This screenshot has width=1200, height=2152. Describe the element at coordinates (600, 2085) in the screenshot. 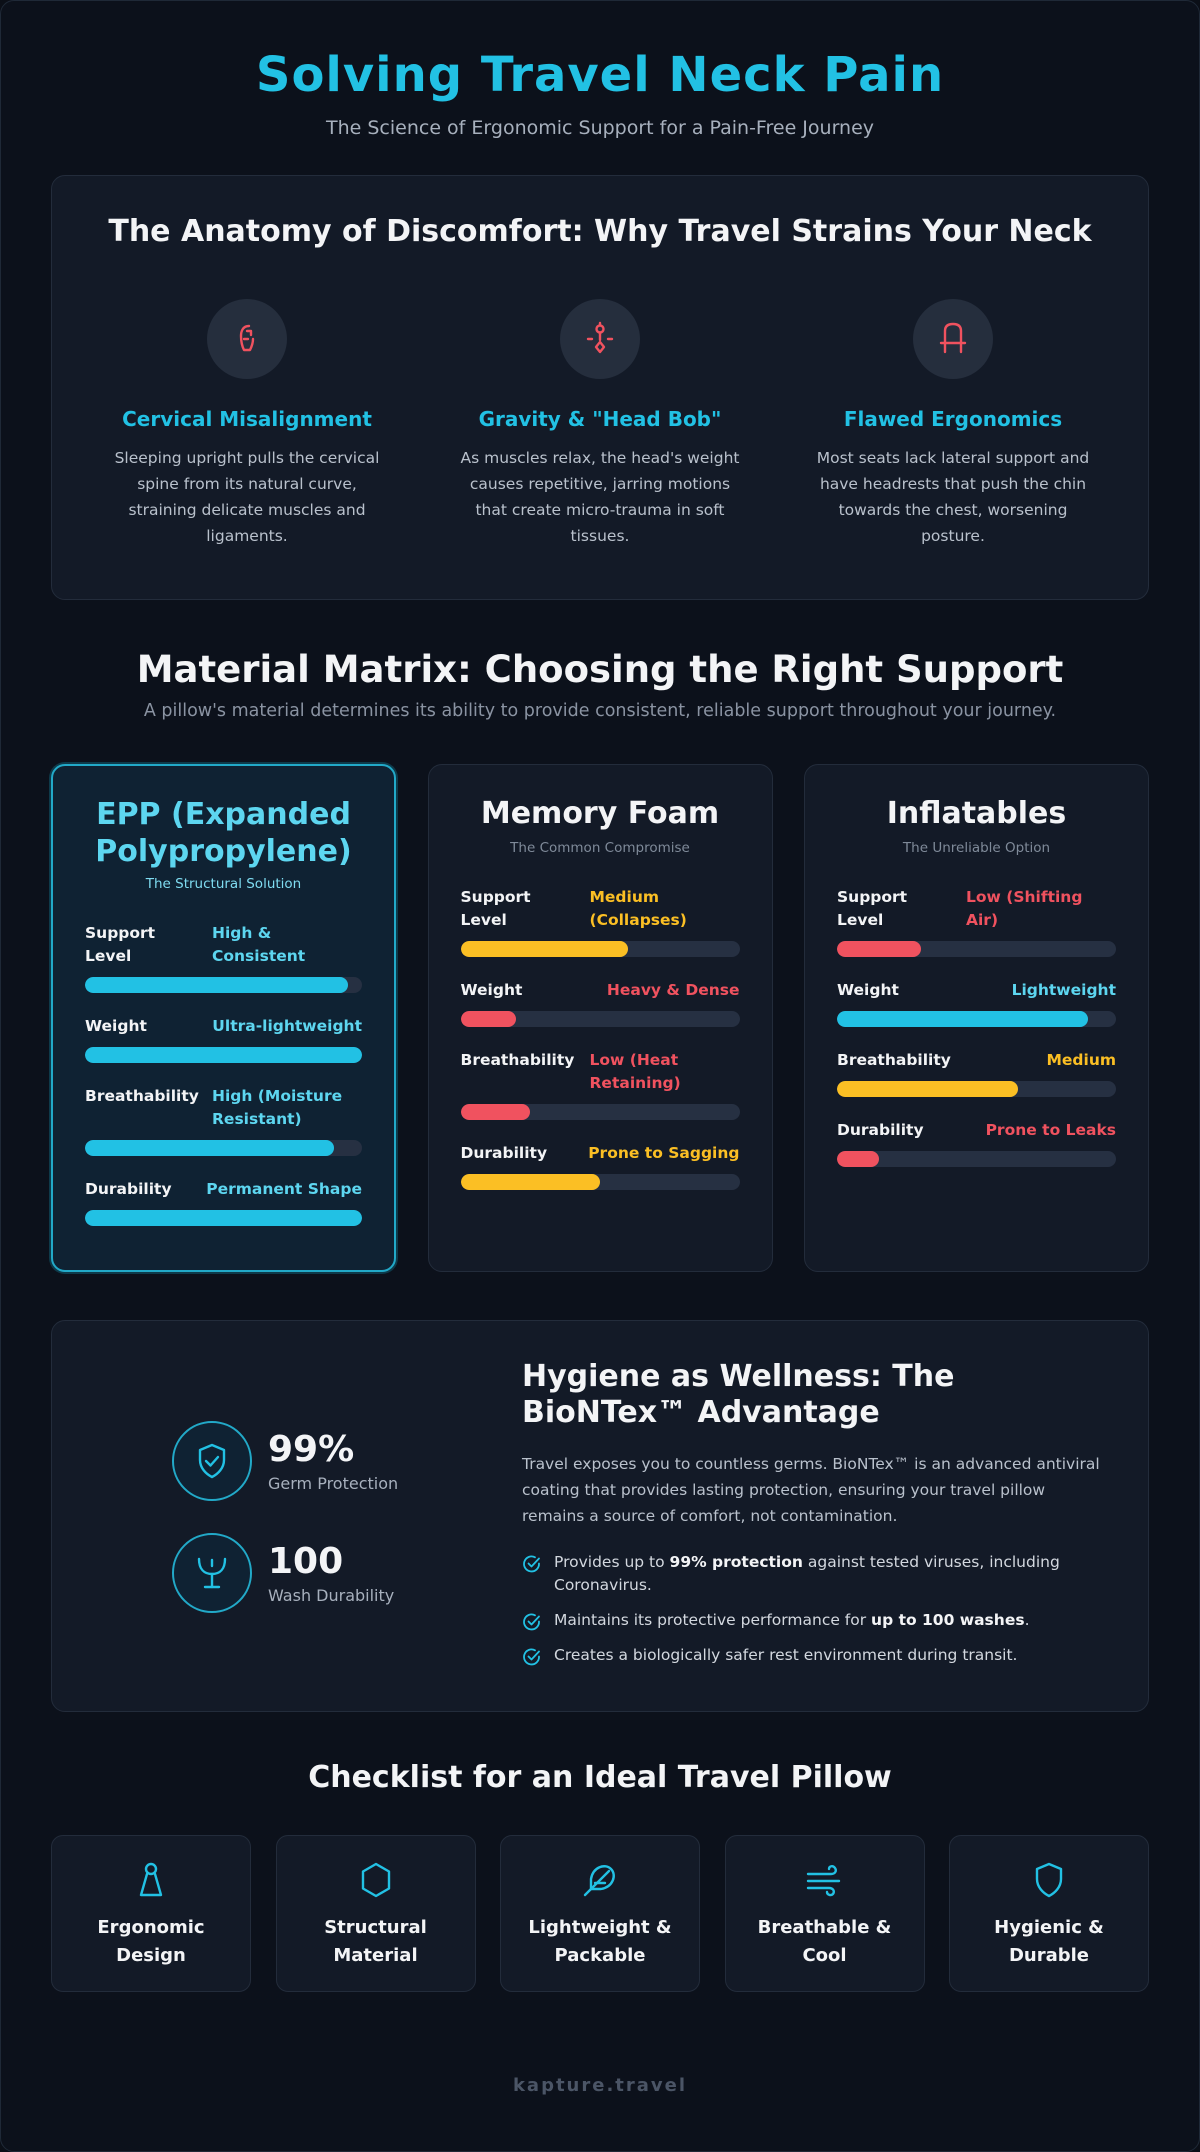

I see `footer-brand: kapture.travel` at that location.